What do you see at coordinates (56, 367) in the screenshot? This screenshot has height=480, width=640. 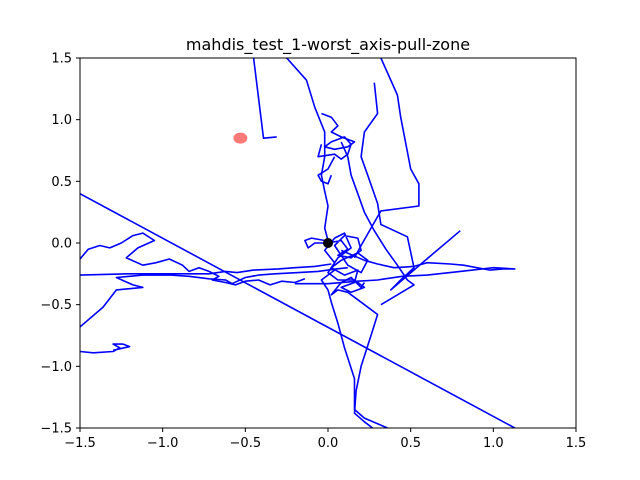 I see `y-tick-label: −1.0` at bounding box center [56, 367].